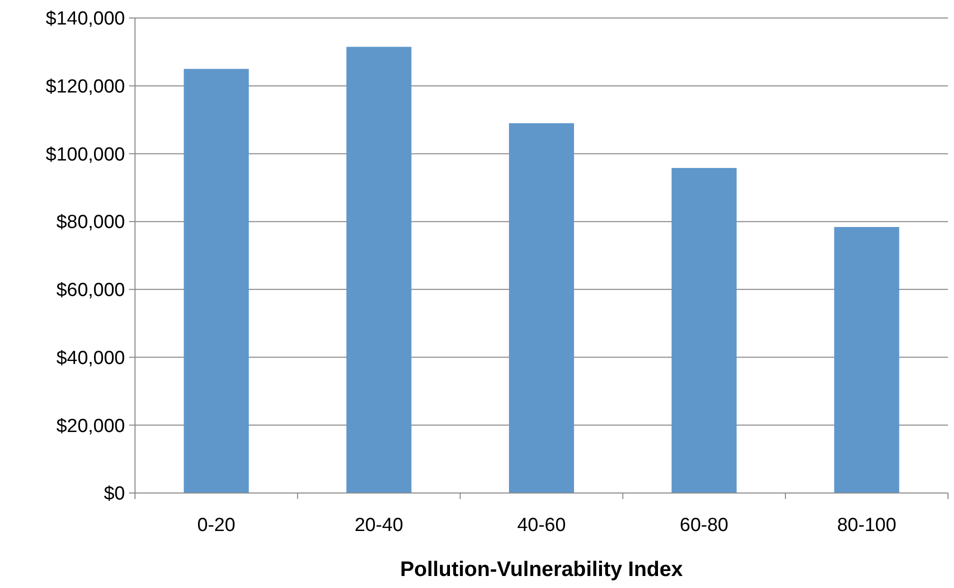  What do you see at coordinates (90, 223) in the screenshot?
I see `y-tick-label: $80,000` at bounding box center [90, 223].